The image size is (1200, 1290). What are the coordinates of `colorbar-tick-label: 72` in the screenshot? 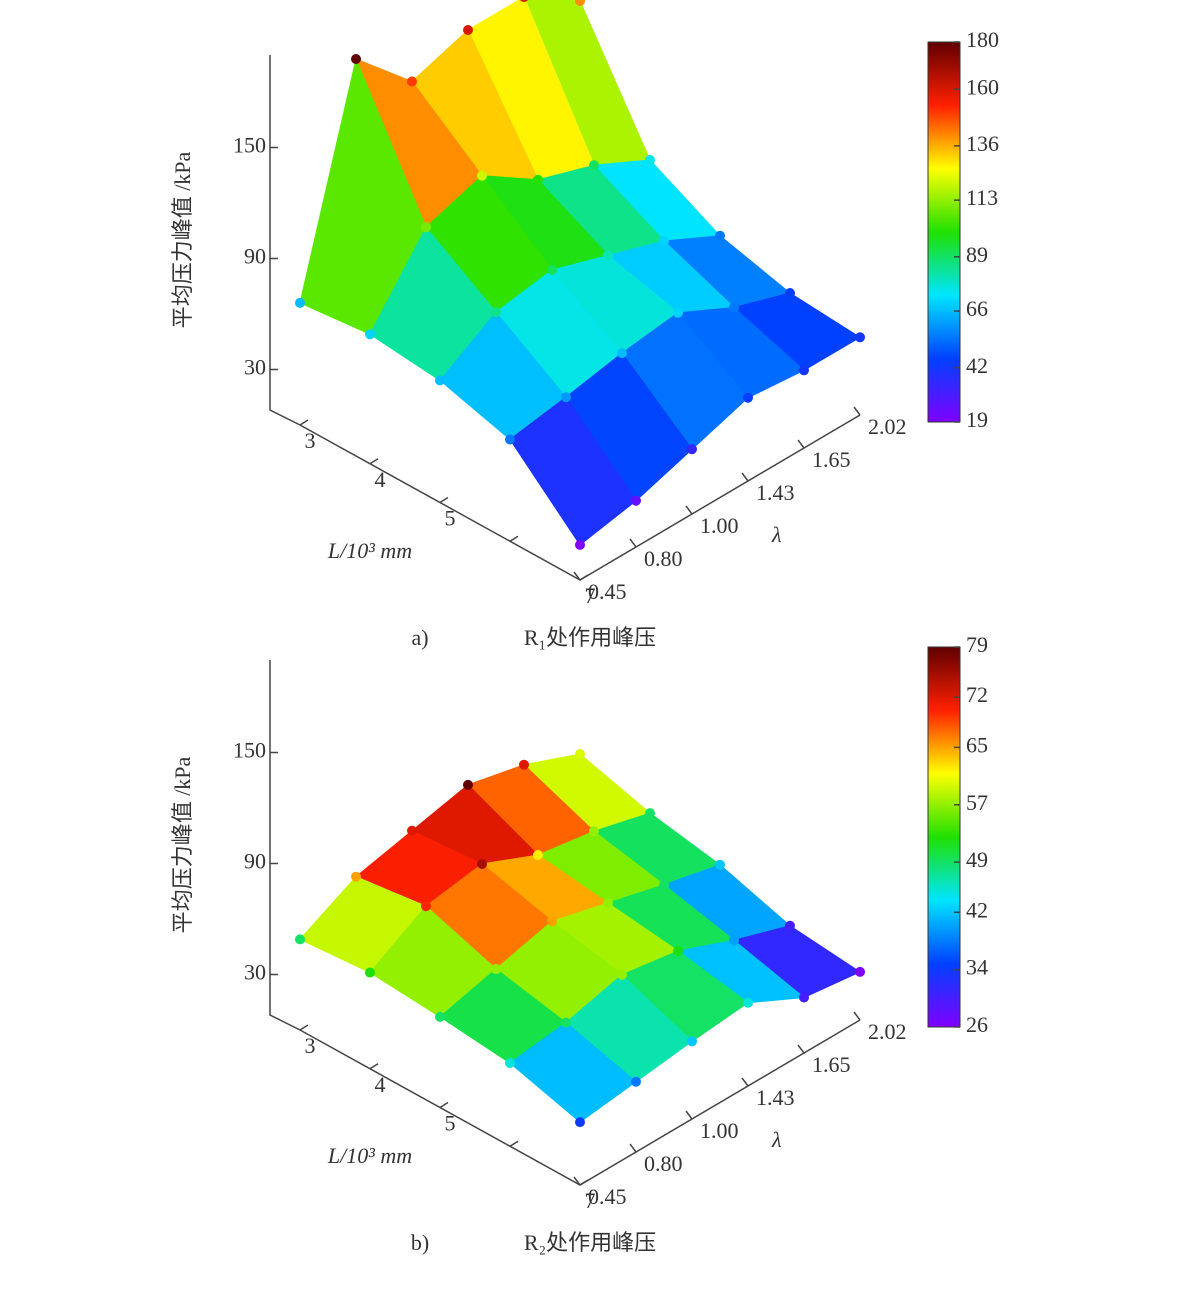 It's located at (977, 694).